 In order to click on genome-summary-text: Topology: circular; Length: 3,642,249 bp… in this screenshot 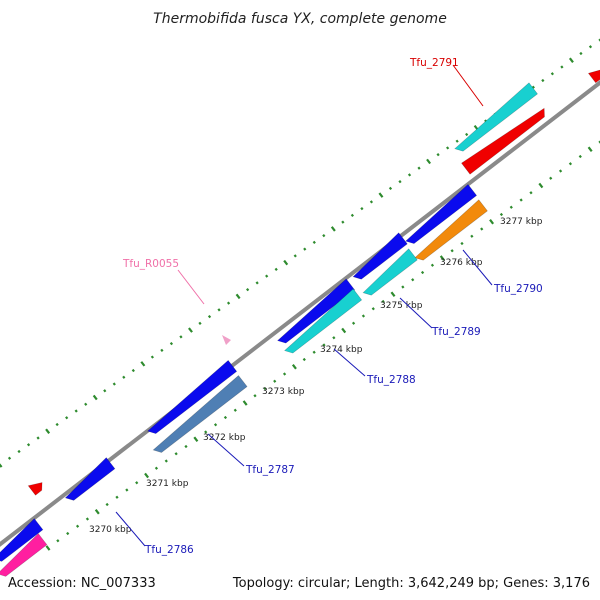, I will do `click(411, 583)`.